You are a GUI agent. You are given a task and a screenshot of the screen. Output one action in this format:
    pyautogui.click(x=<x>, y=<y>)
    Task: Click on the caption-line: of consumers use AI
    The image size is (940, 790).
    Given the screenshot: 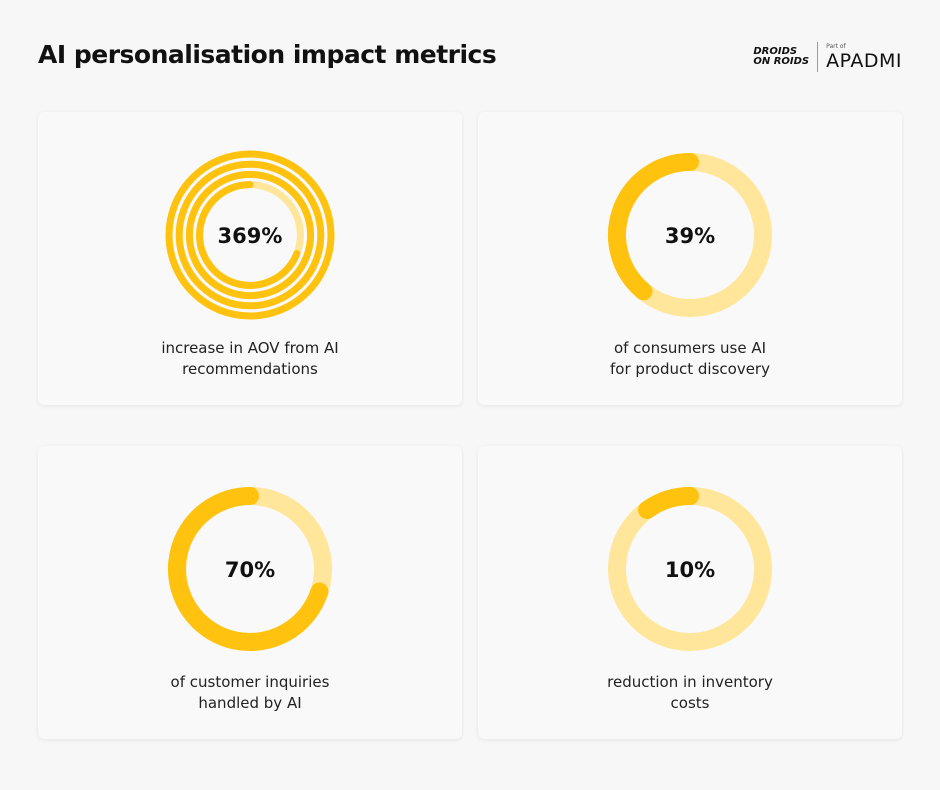 What is the action you would take?
    pyautogui.click(x=690, y=348)
    